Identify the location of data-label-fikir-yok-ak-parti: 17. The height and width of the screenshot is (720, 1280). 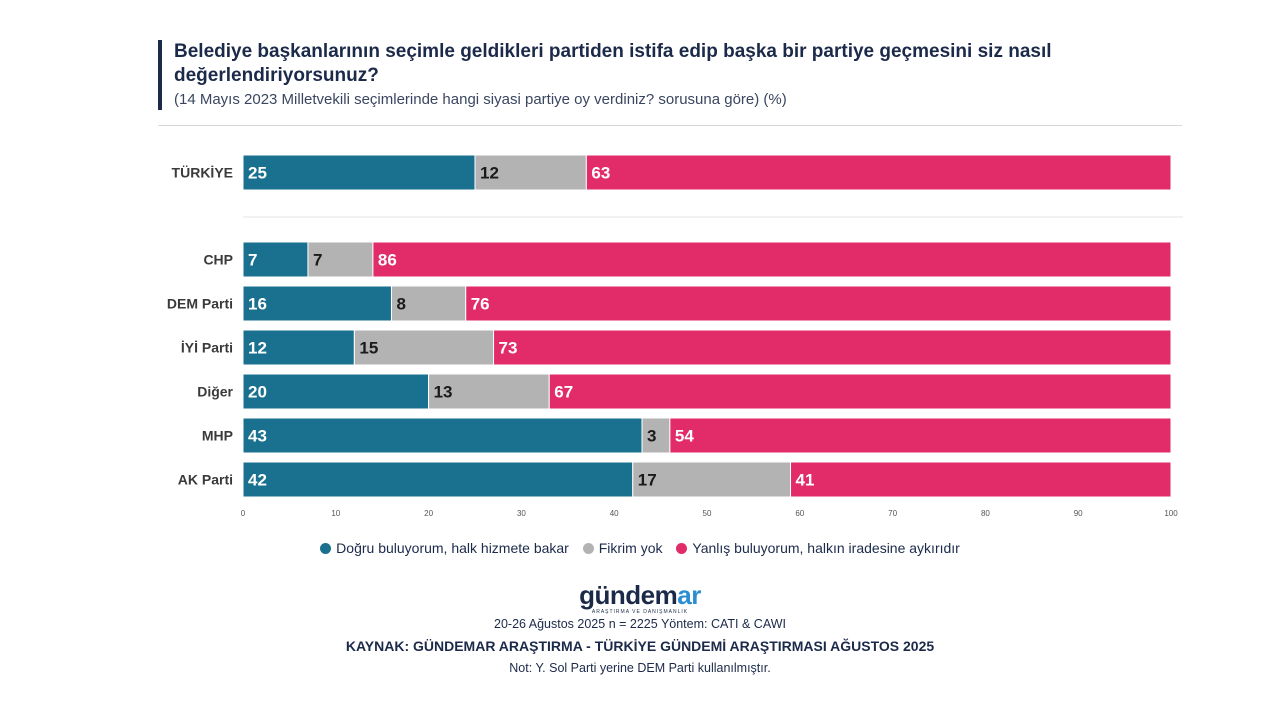
(647, 480).